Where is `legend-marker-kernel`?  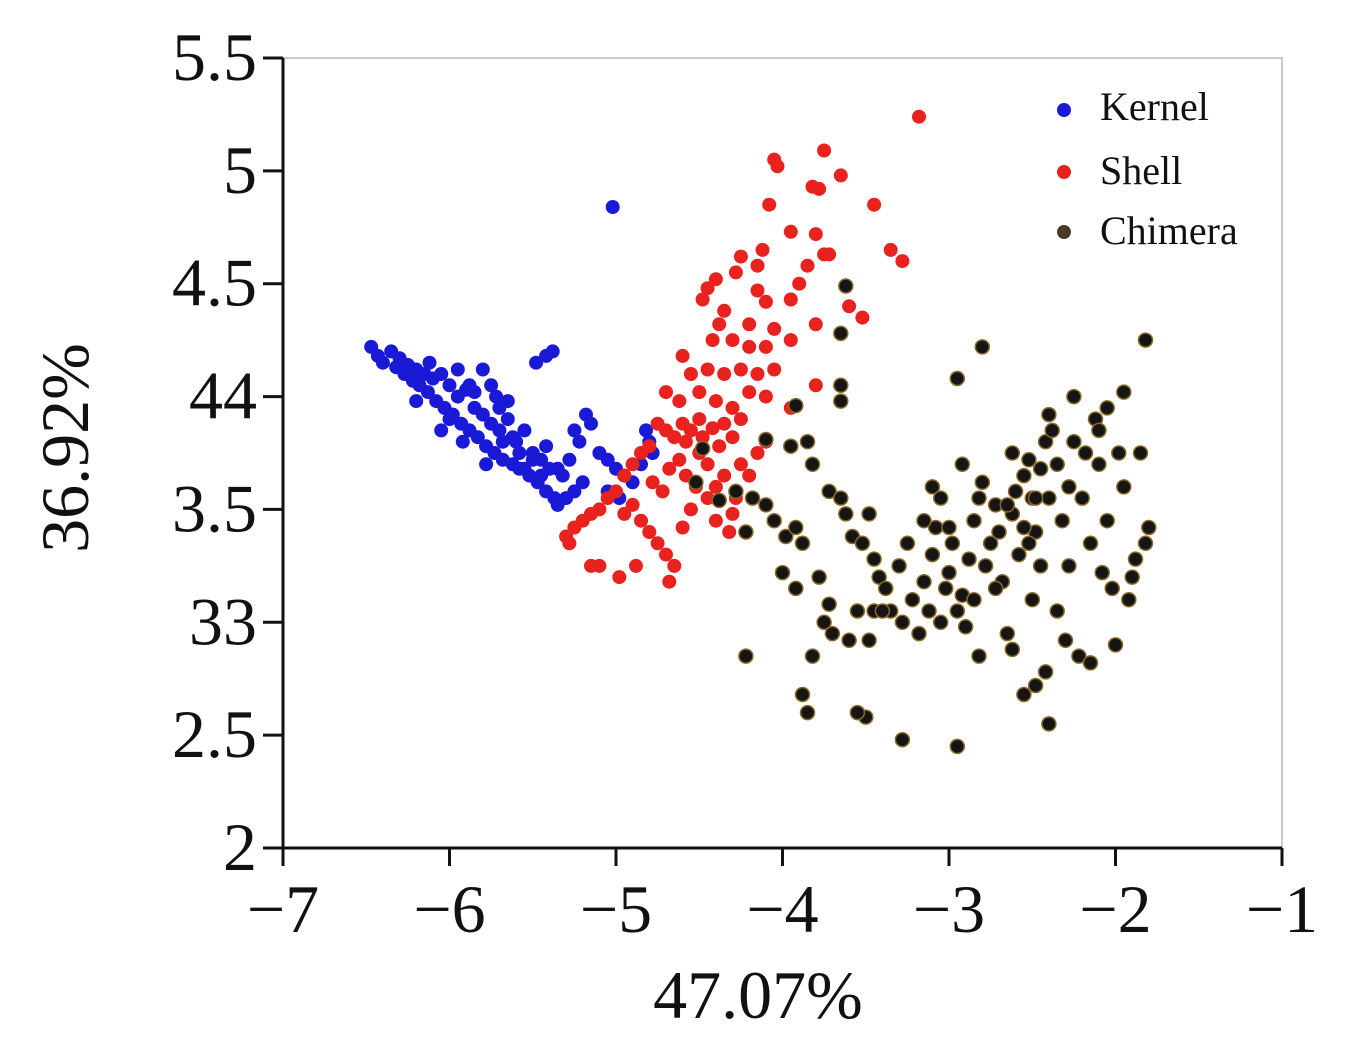 legend-marker-kernel is located at coordinates (1064, 110).